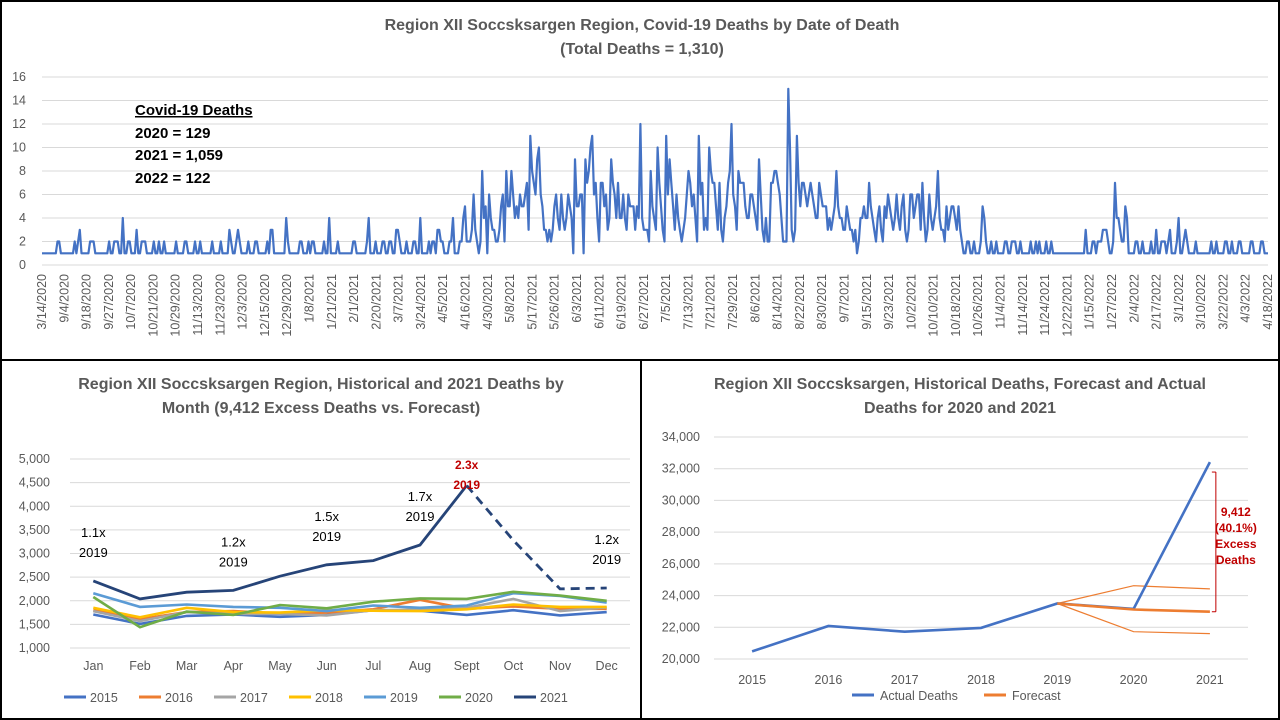 This screenshot has height=720, width=1280. I want to click on y-gridlines, so click(981, 548).